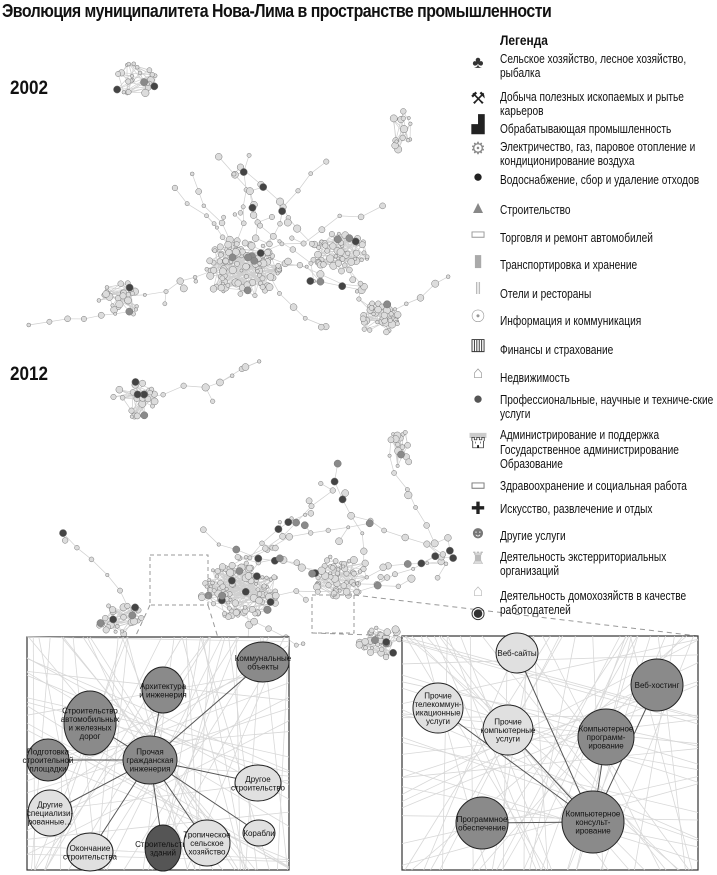  What do you see at coordinates (535, 377) in the screenshot?
I see `legend-item-label: Недвижимость` at bounding box center [535, 377].